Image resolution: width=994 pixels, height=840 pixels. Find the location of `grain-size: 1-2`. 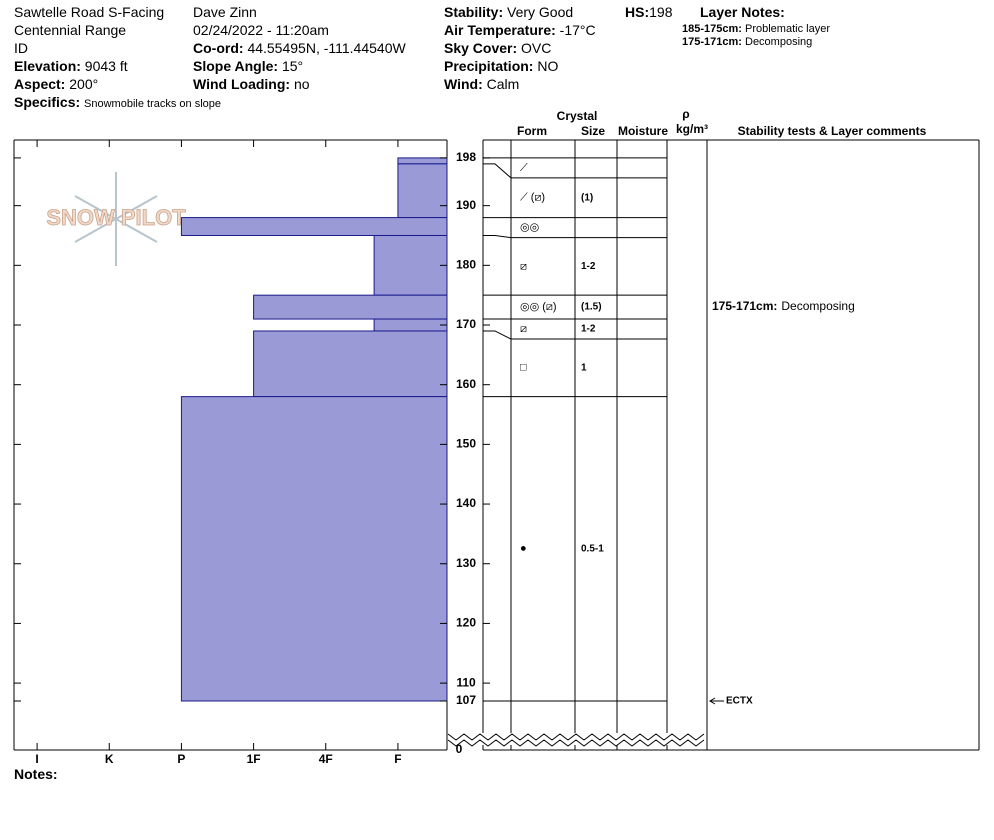

grain-size: 1-2 is located at coordinates (588, 266).